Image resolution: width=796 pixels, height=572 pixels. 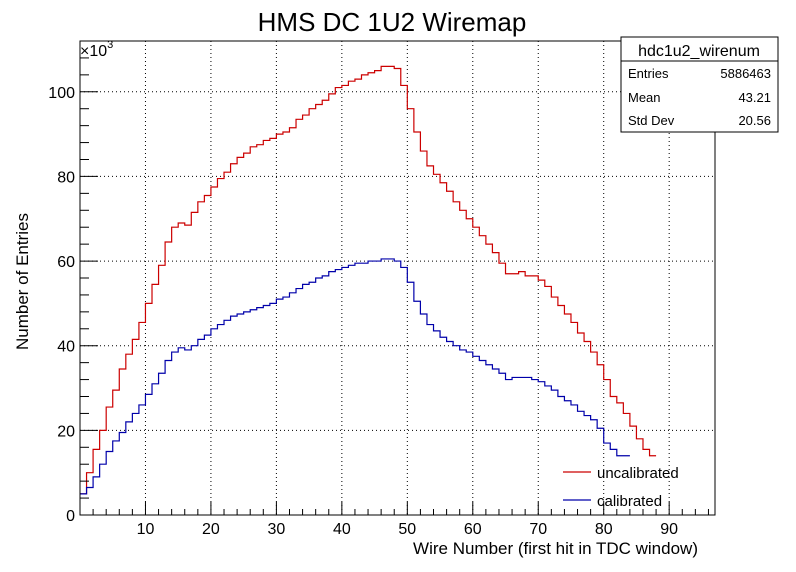 I want to click on legend-label-calibrated: calibrated, so click(x=629, y=501).